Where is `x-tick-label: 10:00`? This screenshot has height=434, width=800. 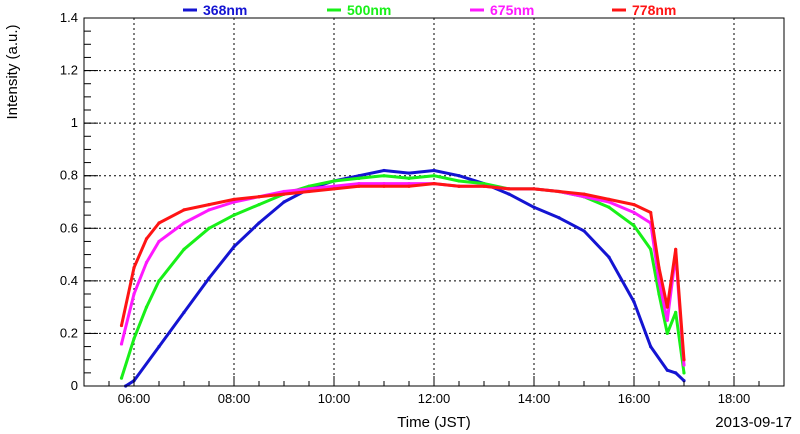
x-tick-label: 10:00 is located at coordinates (334, 398).